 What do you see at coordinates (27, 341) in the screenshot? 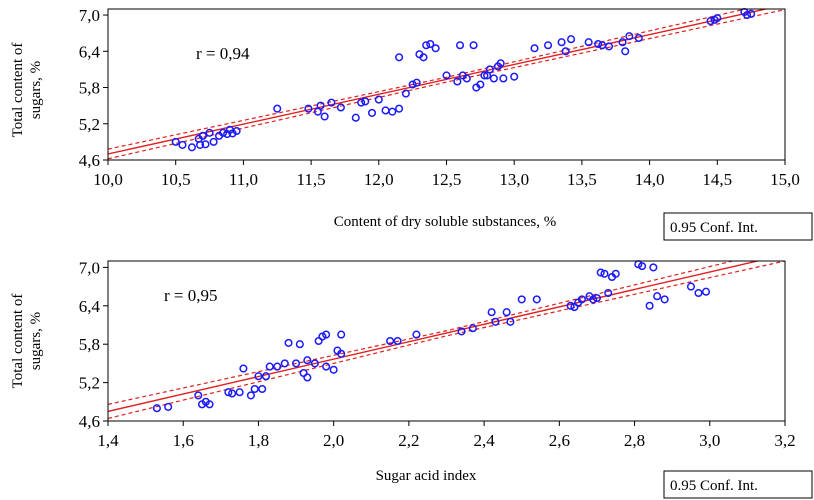
I see `chart-2-ylabel: Total content of sugars, %` at bounding box center [27, 341].